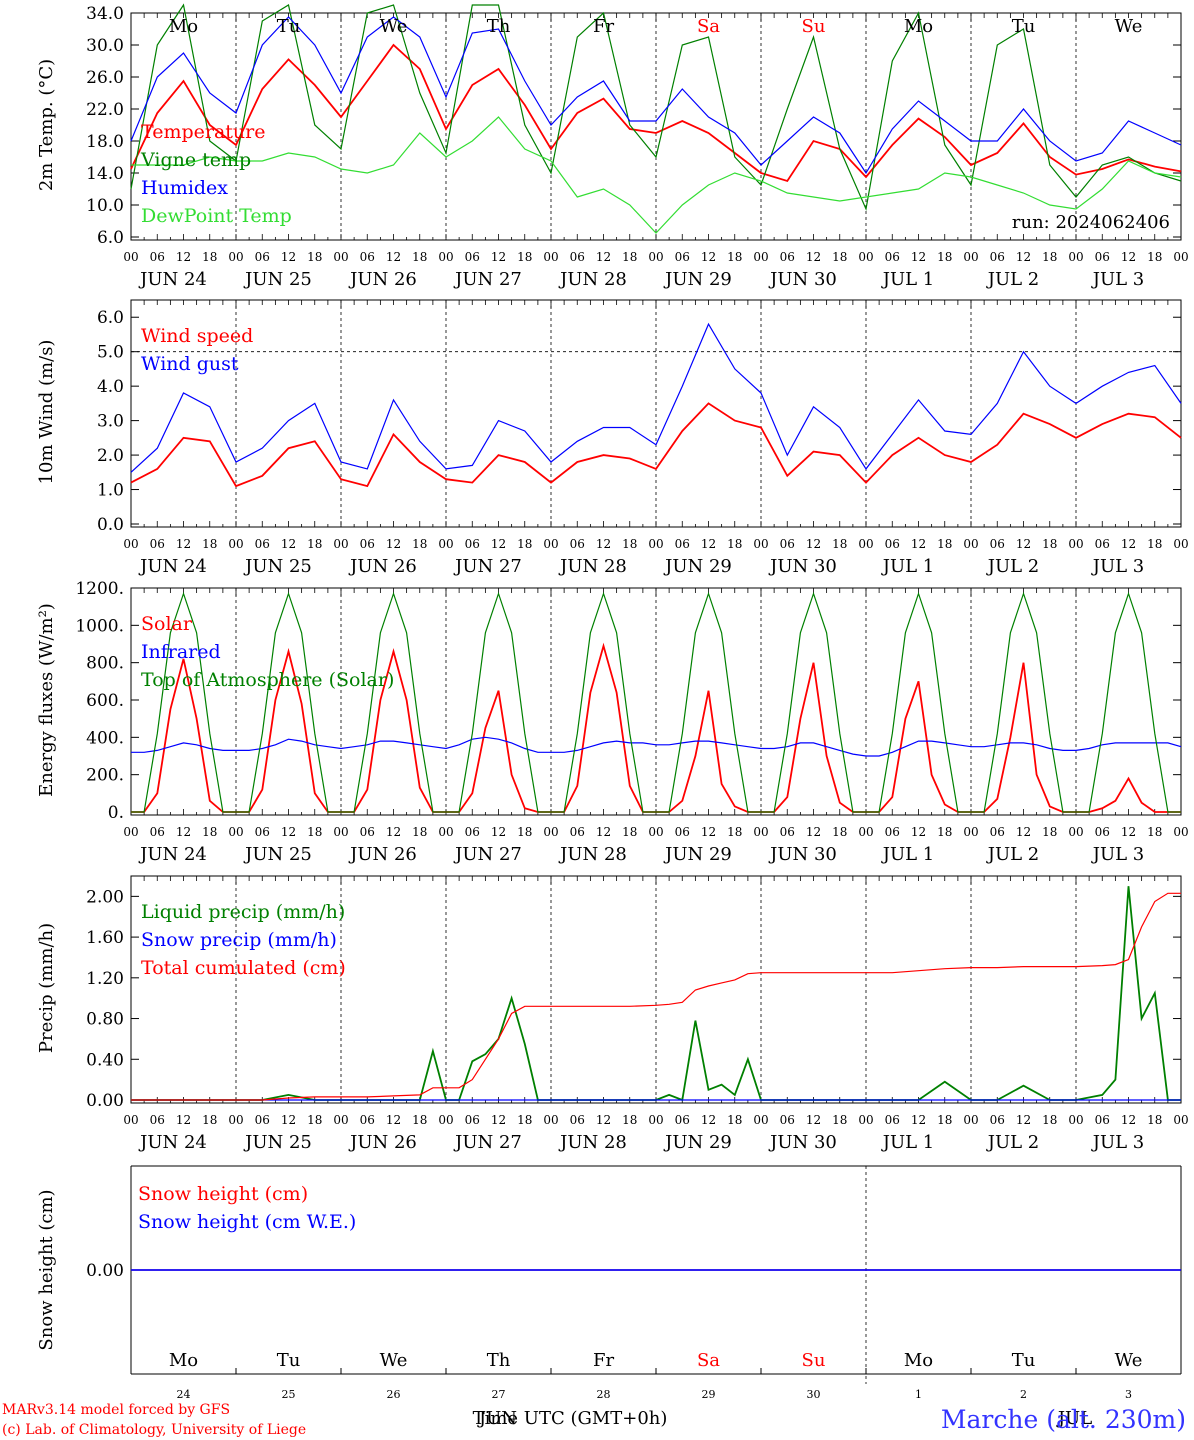  Describe the element at coordinates (197, 336) in the screenshot. I see `legend-entry: Wind speed` at that location.